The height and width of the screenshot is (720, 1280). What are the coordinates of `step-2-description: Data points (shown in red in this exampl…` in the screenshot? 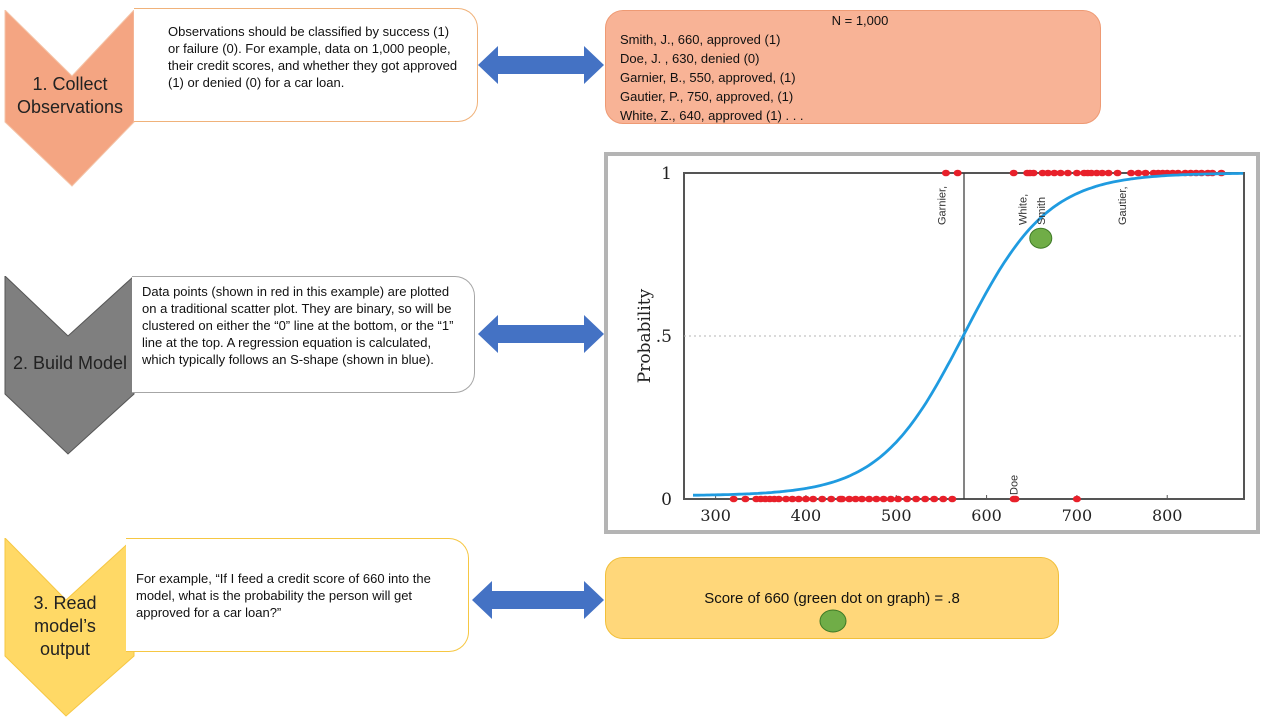 It's located at (303, 334).